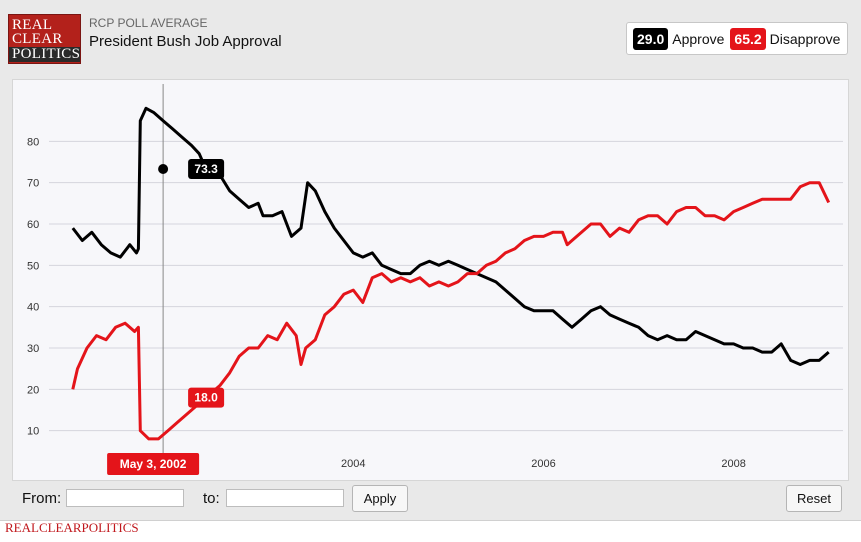 This screenshot has width=861, height=542. I want to click on legend: 29.0 Approve 65.2 Disapprove, so click(737, 38).